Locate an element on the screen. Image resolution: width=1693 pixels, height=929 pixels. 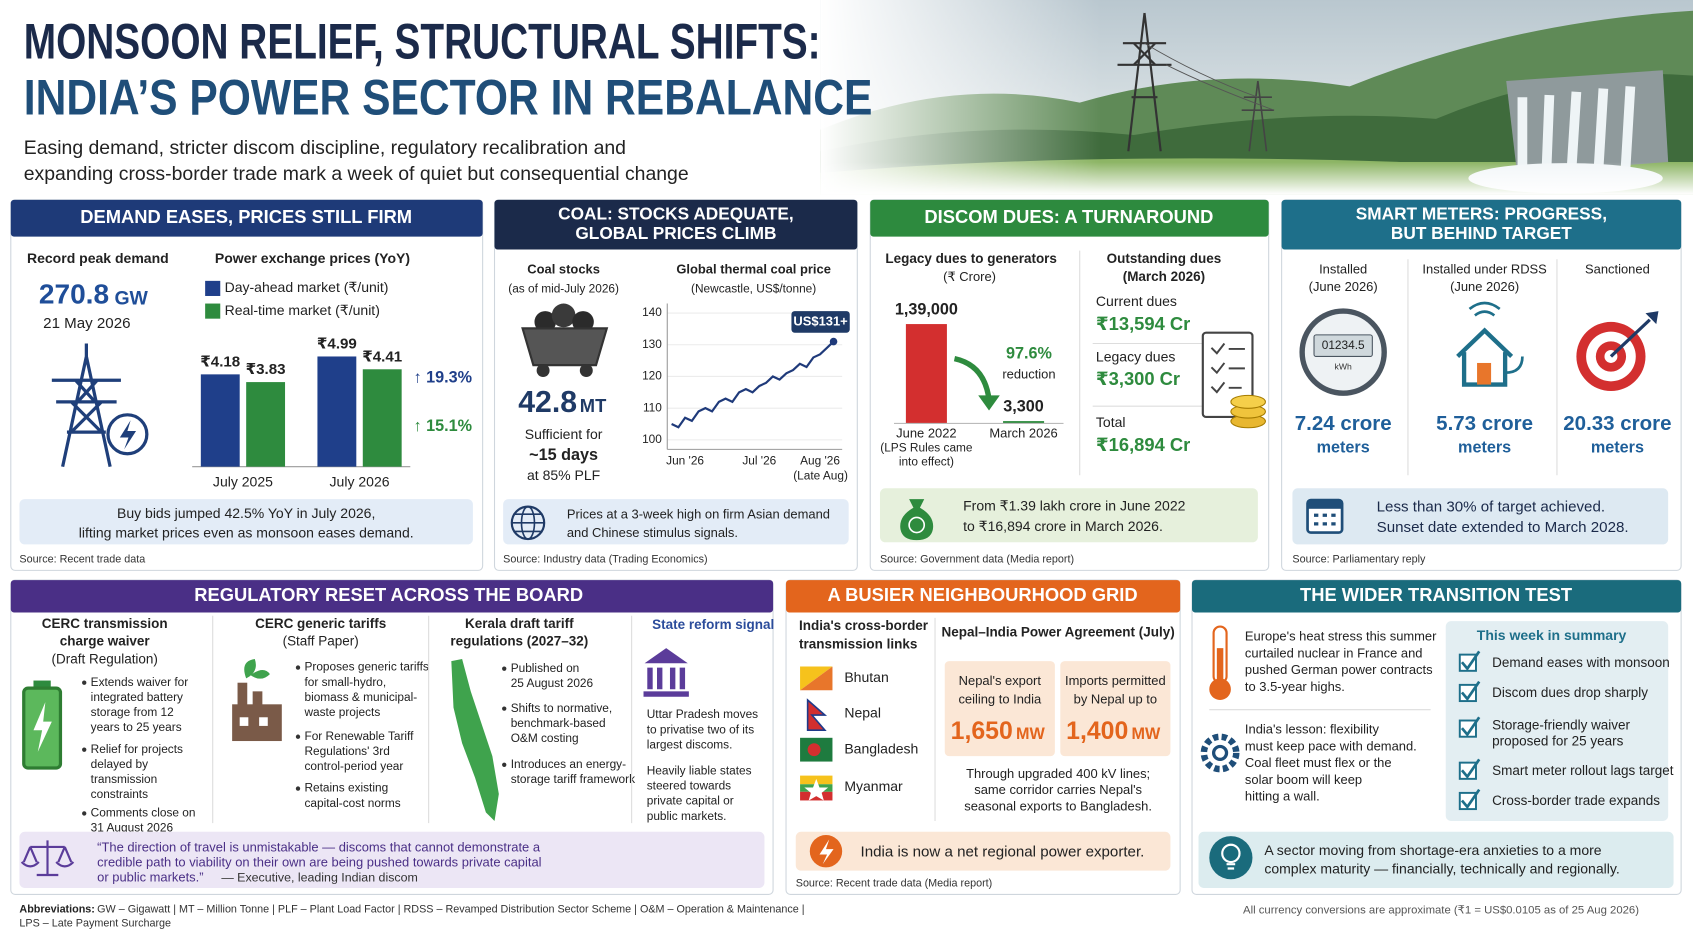
source: Source: Recent trade data (Media report) is located at coordinates (894, 883).